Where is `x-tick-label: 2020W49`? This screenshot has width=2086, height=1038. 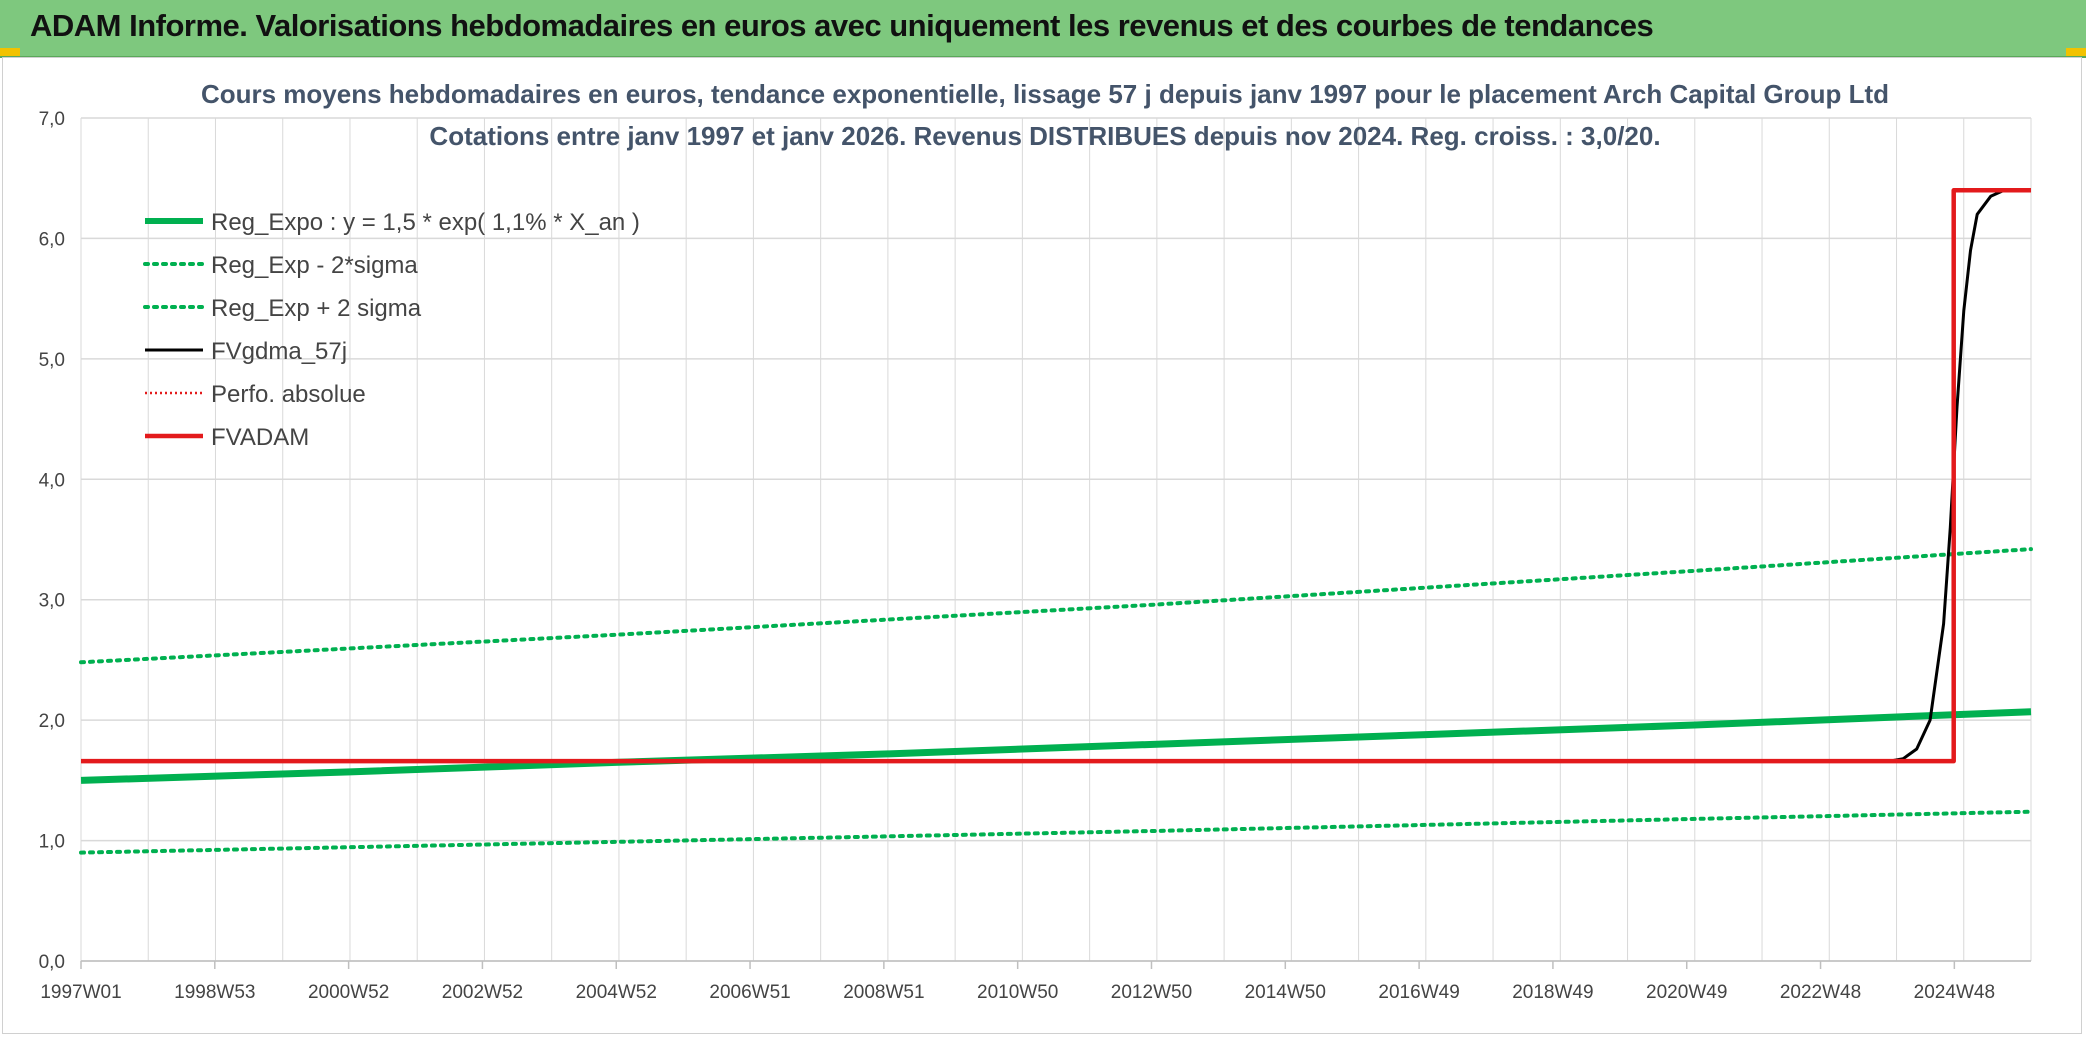 x-tick-label: 2020W49 is located at coordinates (1686, 992).